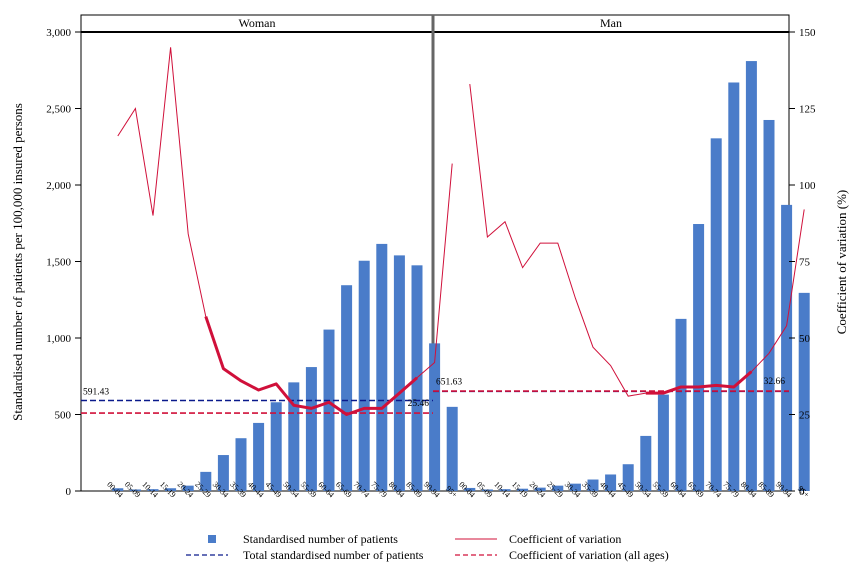 Image resolution: width=864 pixels, height=576 pixels. Describe the element at coordinates (69, 492) in the screenshot. I see `y-tick-label: 0` at that location.